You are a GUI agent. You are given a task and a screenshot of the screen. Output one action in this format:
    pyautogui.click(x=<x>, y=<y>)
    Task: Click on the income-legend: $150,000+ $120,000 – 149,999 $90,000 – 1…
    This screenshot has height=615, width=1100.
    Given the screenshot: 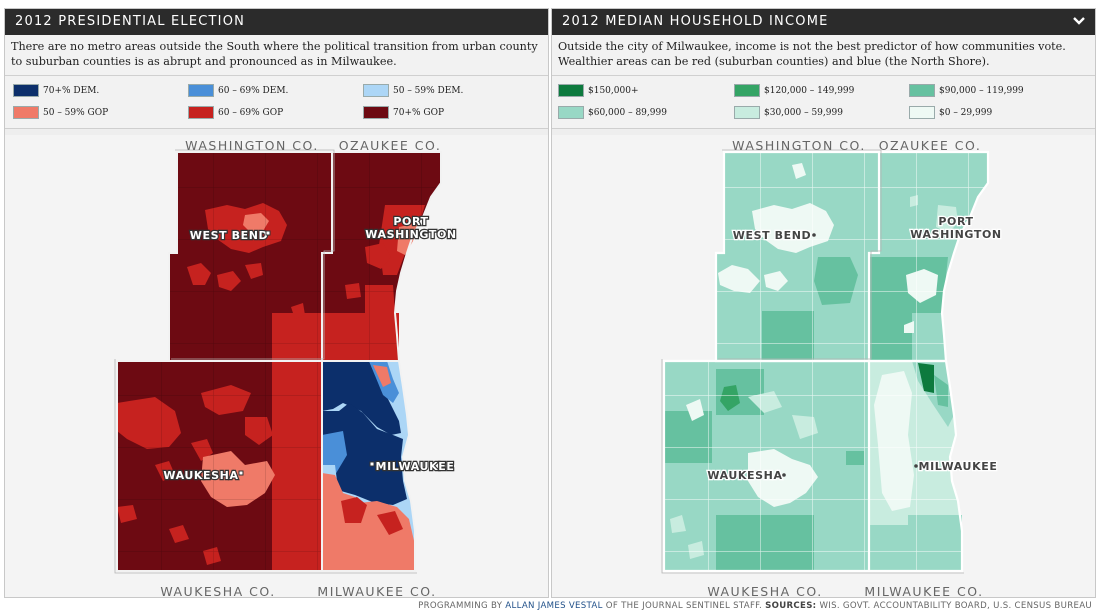 What is the action you would take?
    pyautogui.click(x=823, y=102)
    